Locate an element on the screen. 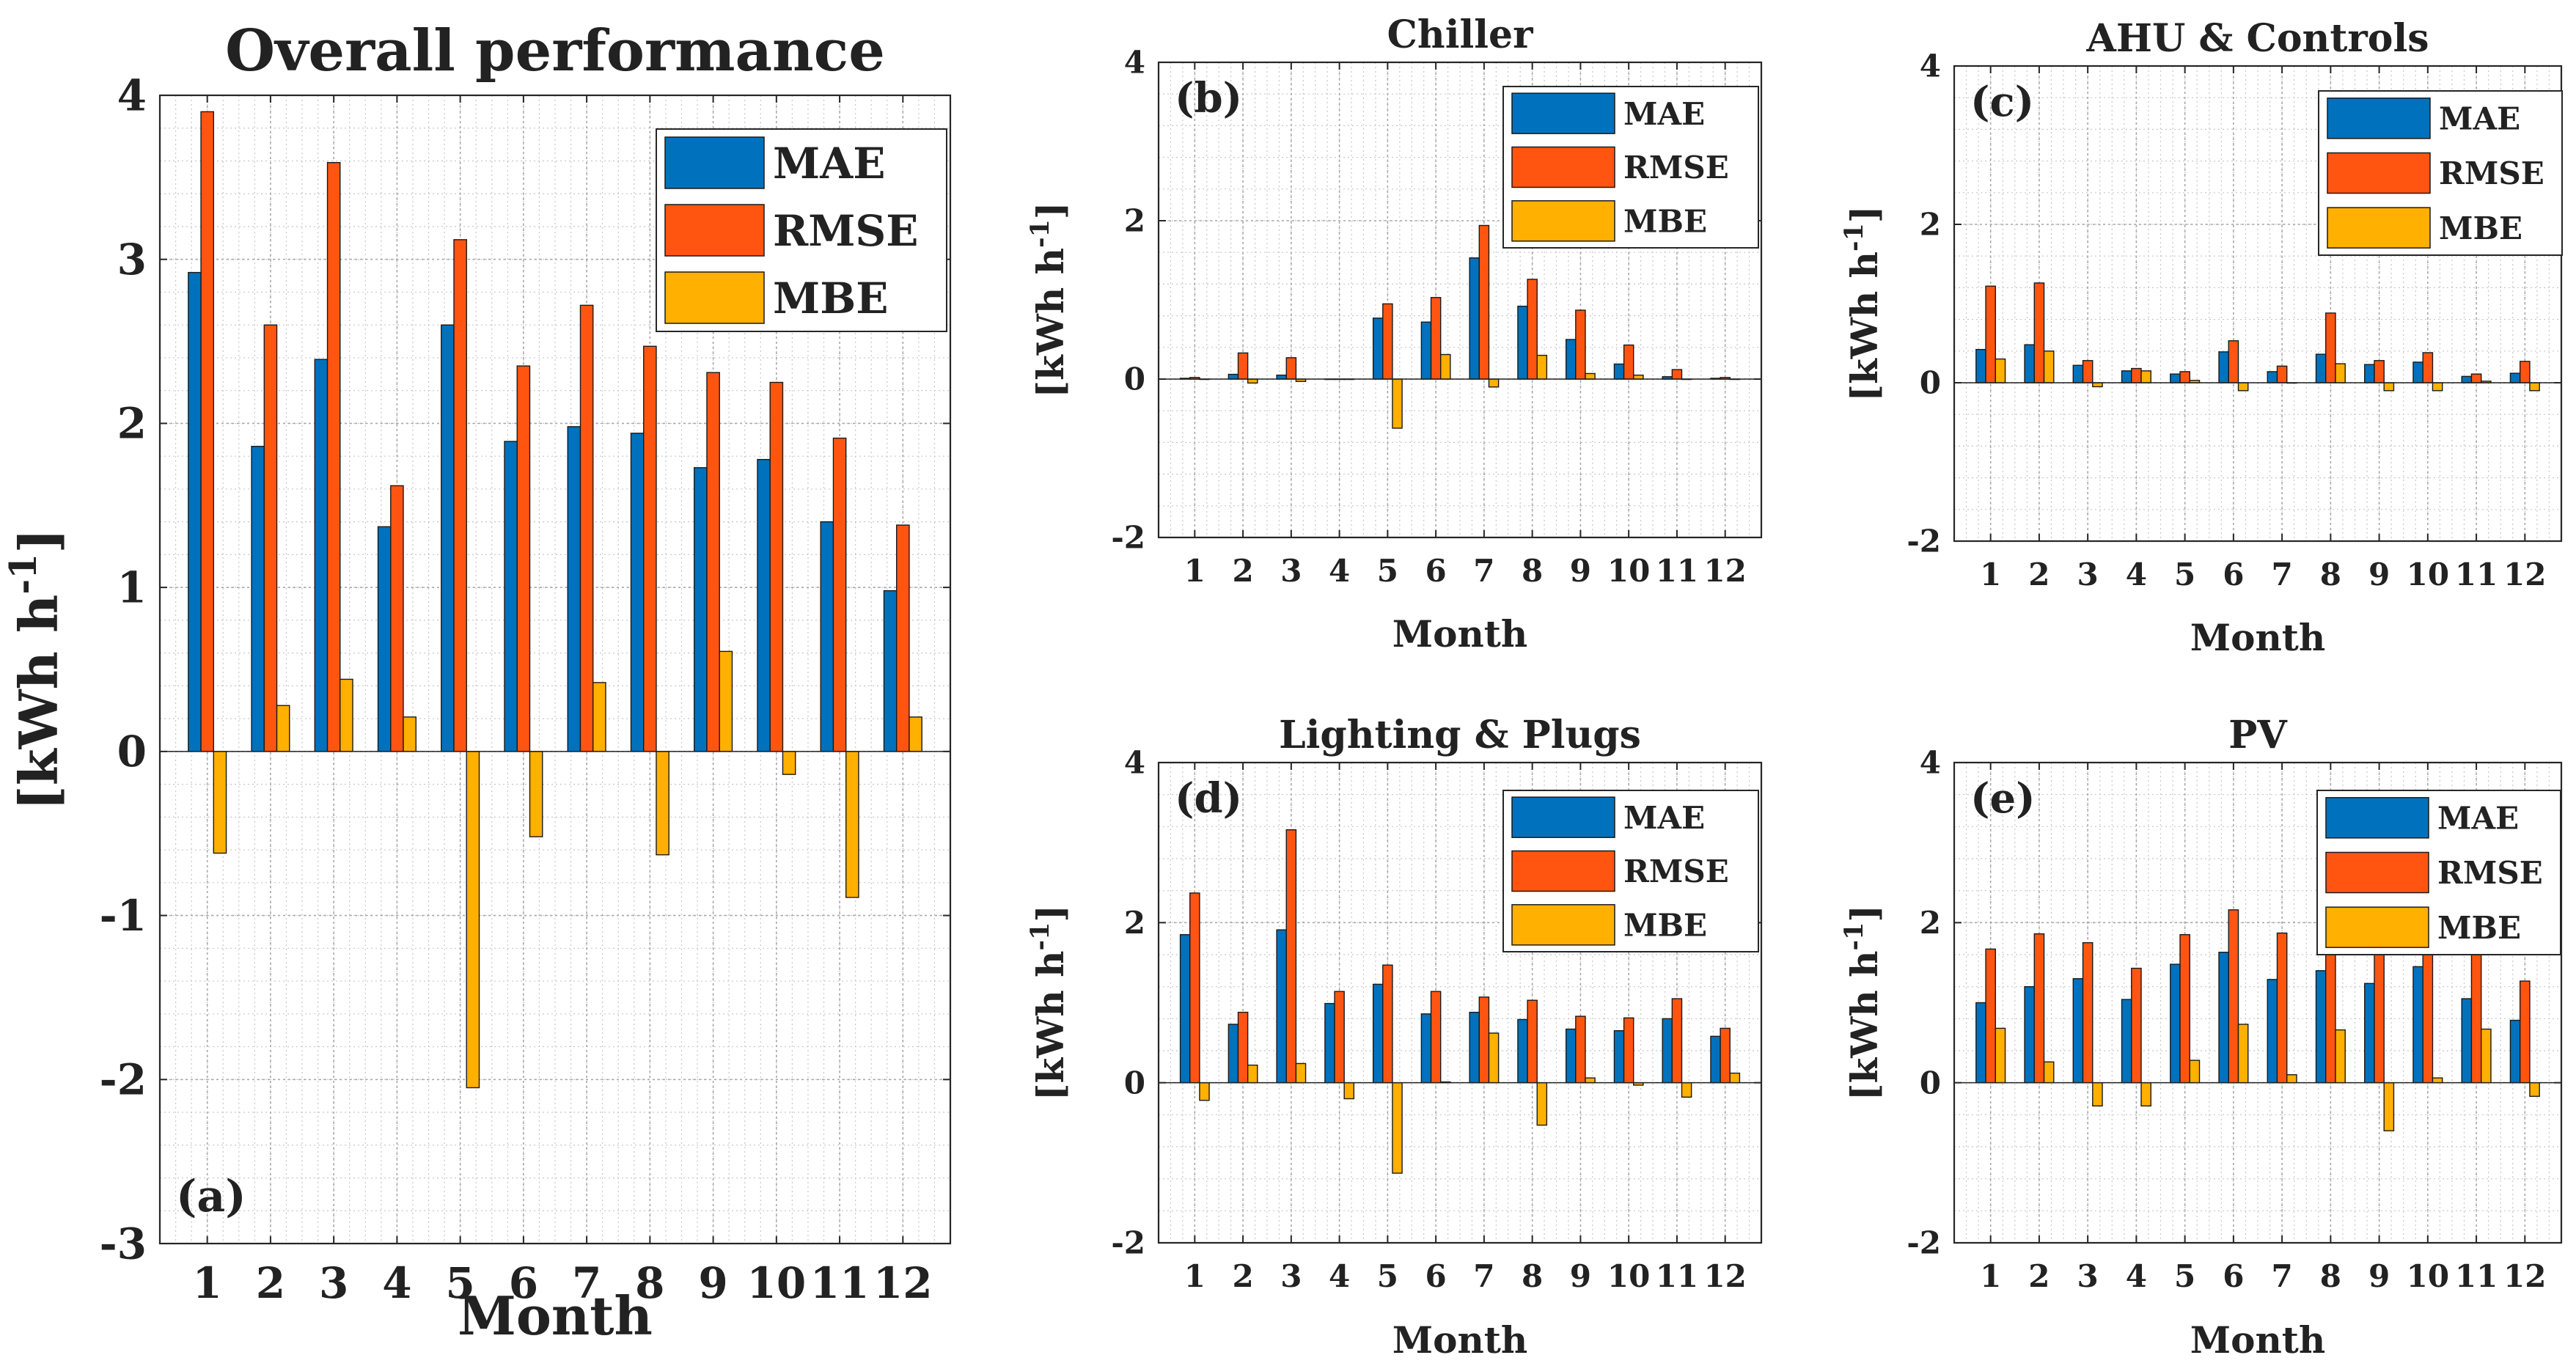  bars is located at coordinates (2257, 1020).